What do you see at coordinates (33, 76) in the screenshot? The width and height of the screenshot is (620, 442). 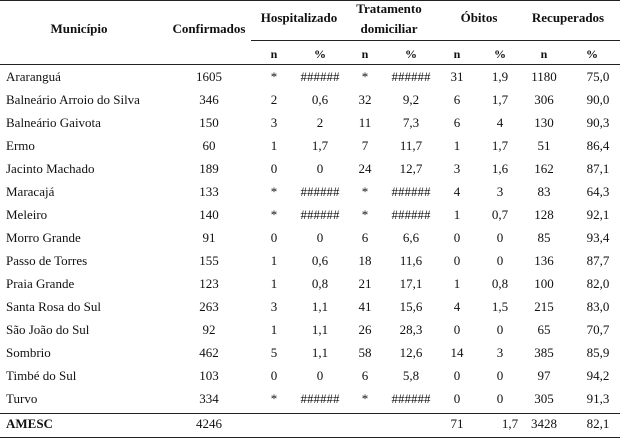 I see `cell-municipio: Araranguá` at bounding box center [33, 76].